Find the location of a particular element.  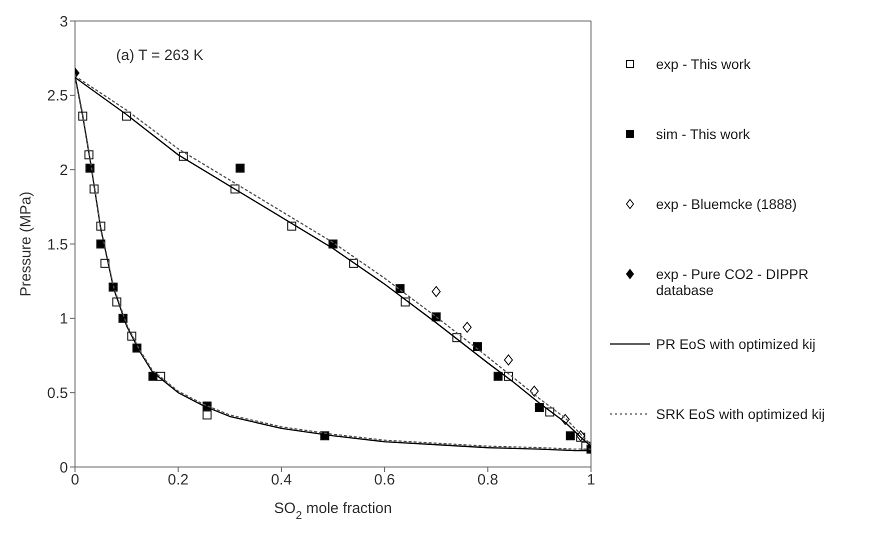

legend-label: PR EoS with optimized kij is located at coordinates (736, 344).